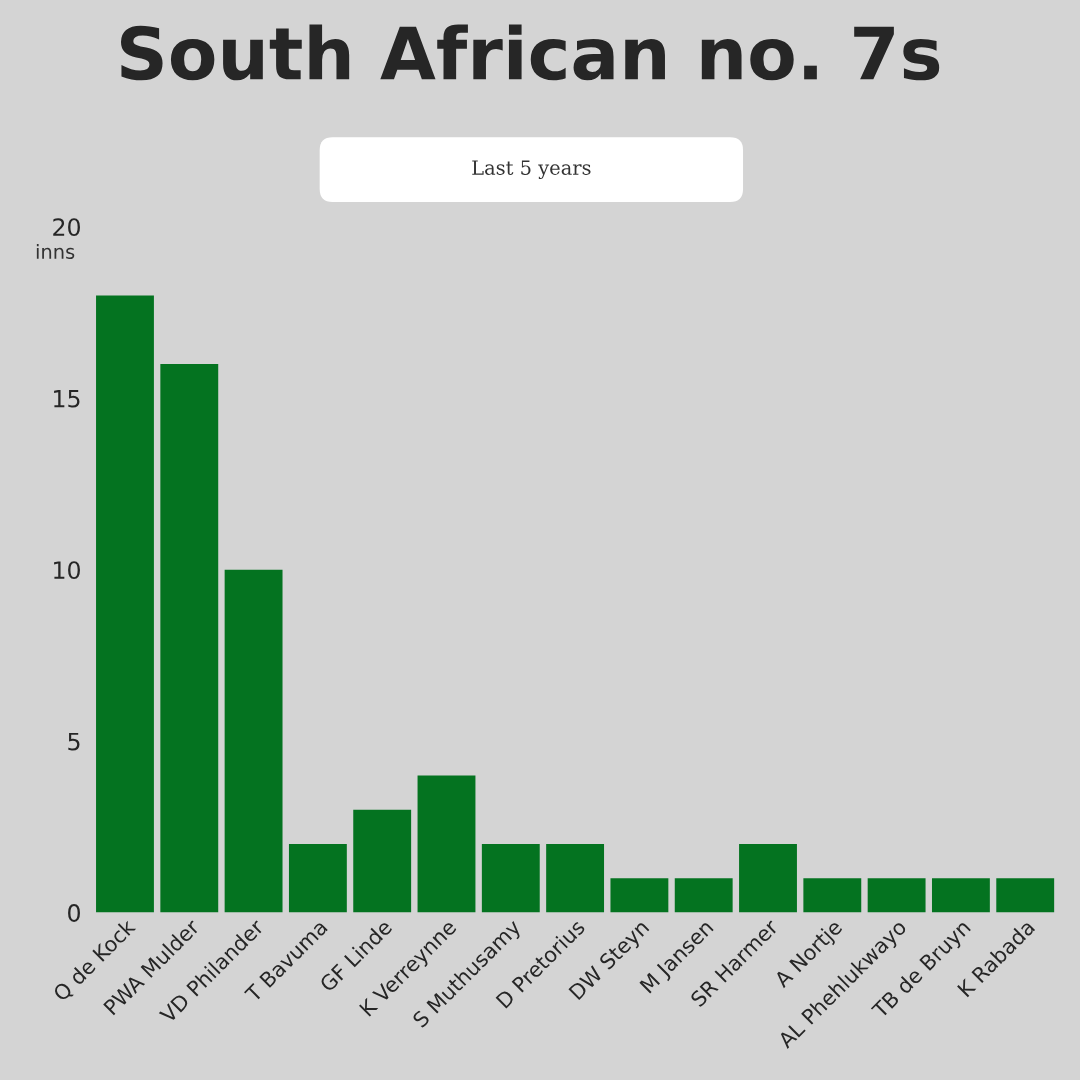  Describe the element at coordinates (74, 741) in the screenshot. I see `y-tick-label: 5` at that location.